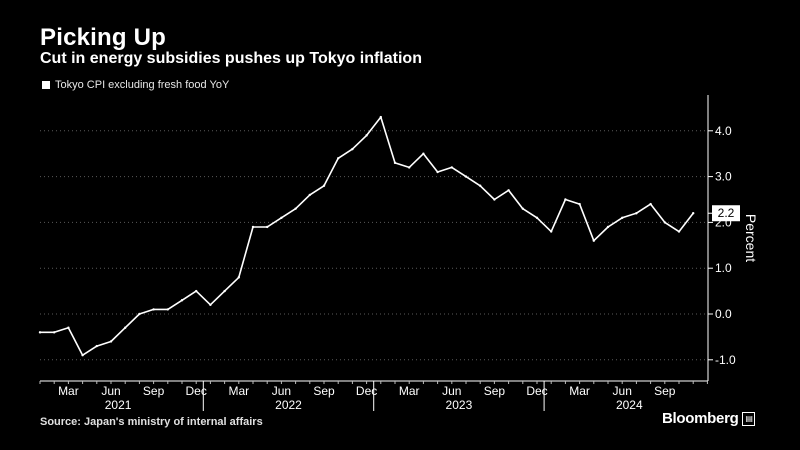  Describe the element at coordinates (459, 405) in the screenshot. I see `year-label: 2023` at that location.